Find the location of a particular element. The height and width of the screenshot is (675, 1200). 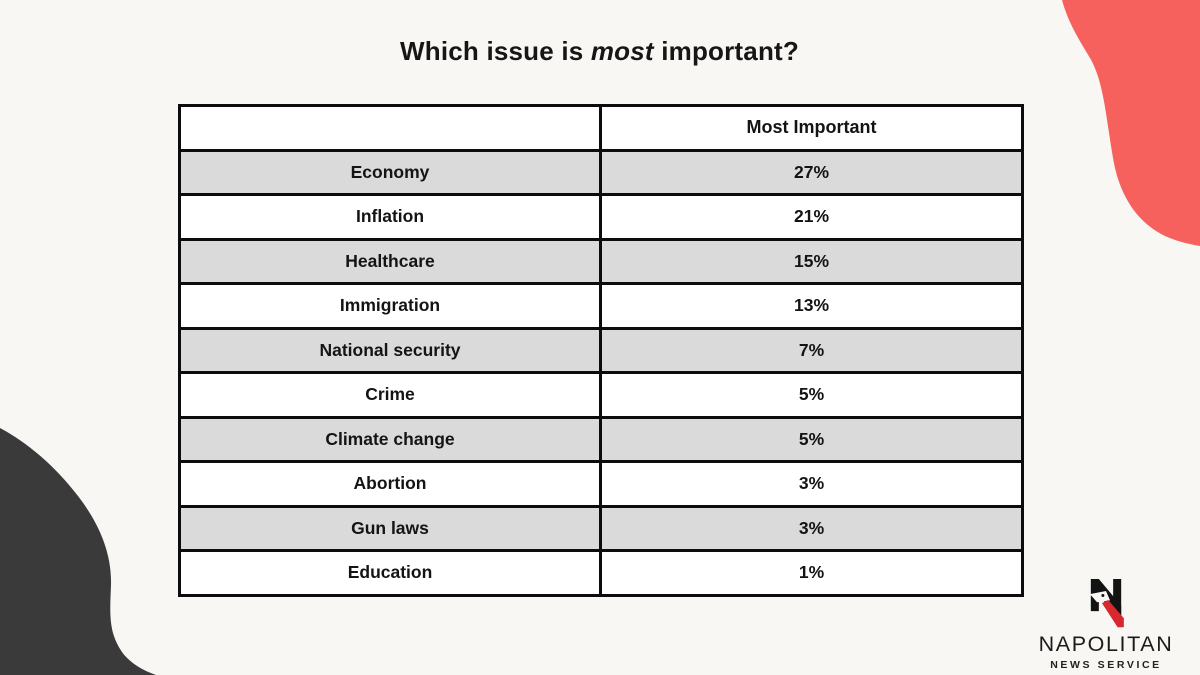

header-value-cell: Most Important is located at coordinates (811, 128).